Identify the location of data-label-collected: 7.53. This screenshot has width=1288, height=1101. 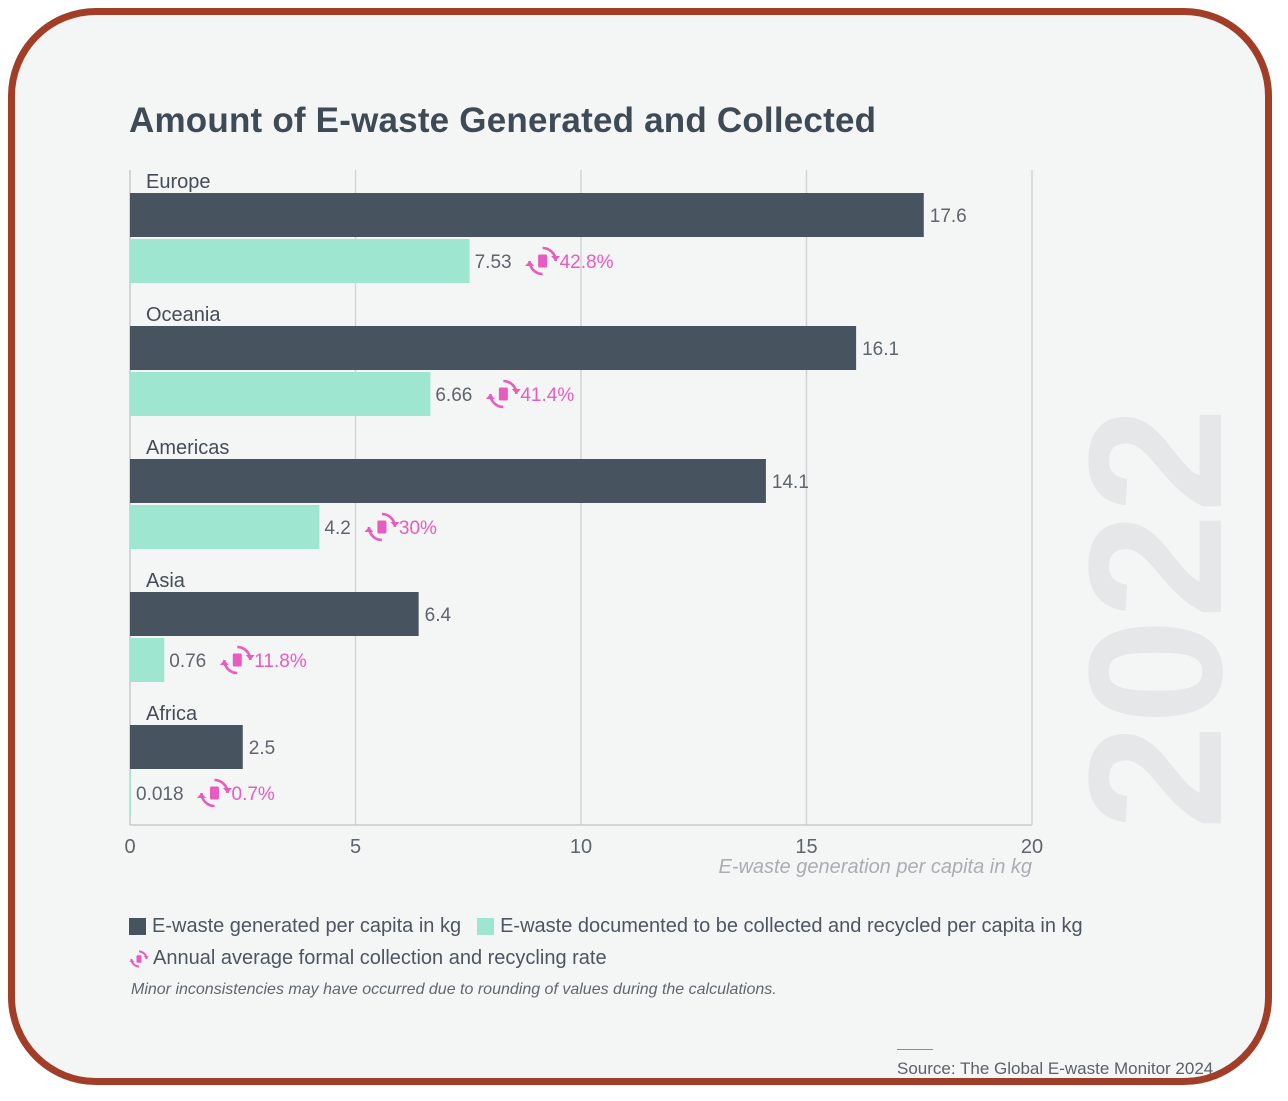
(493, 262).